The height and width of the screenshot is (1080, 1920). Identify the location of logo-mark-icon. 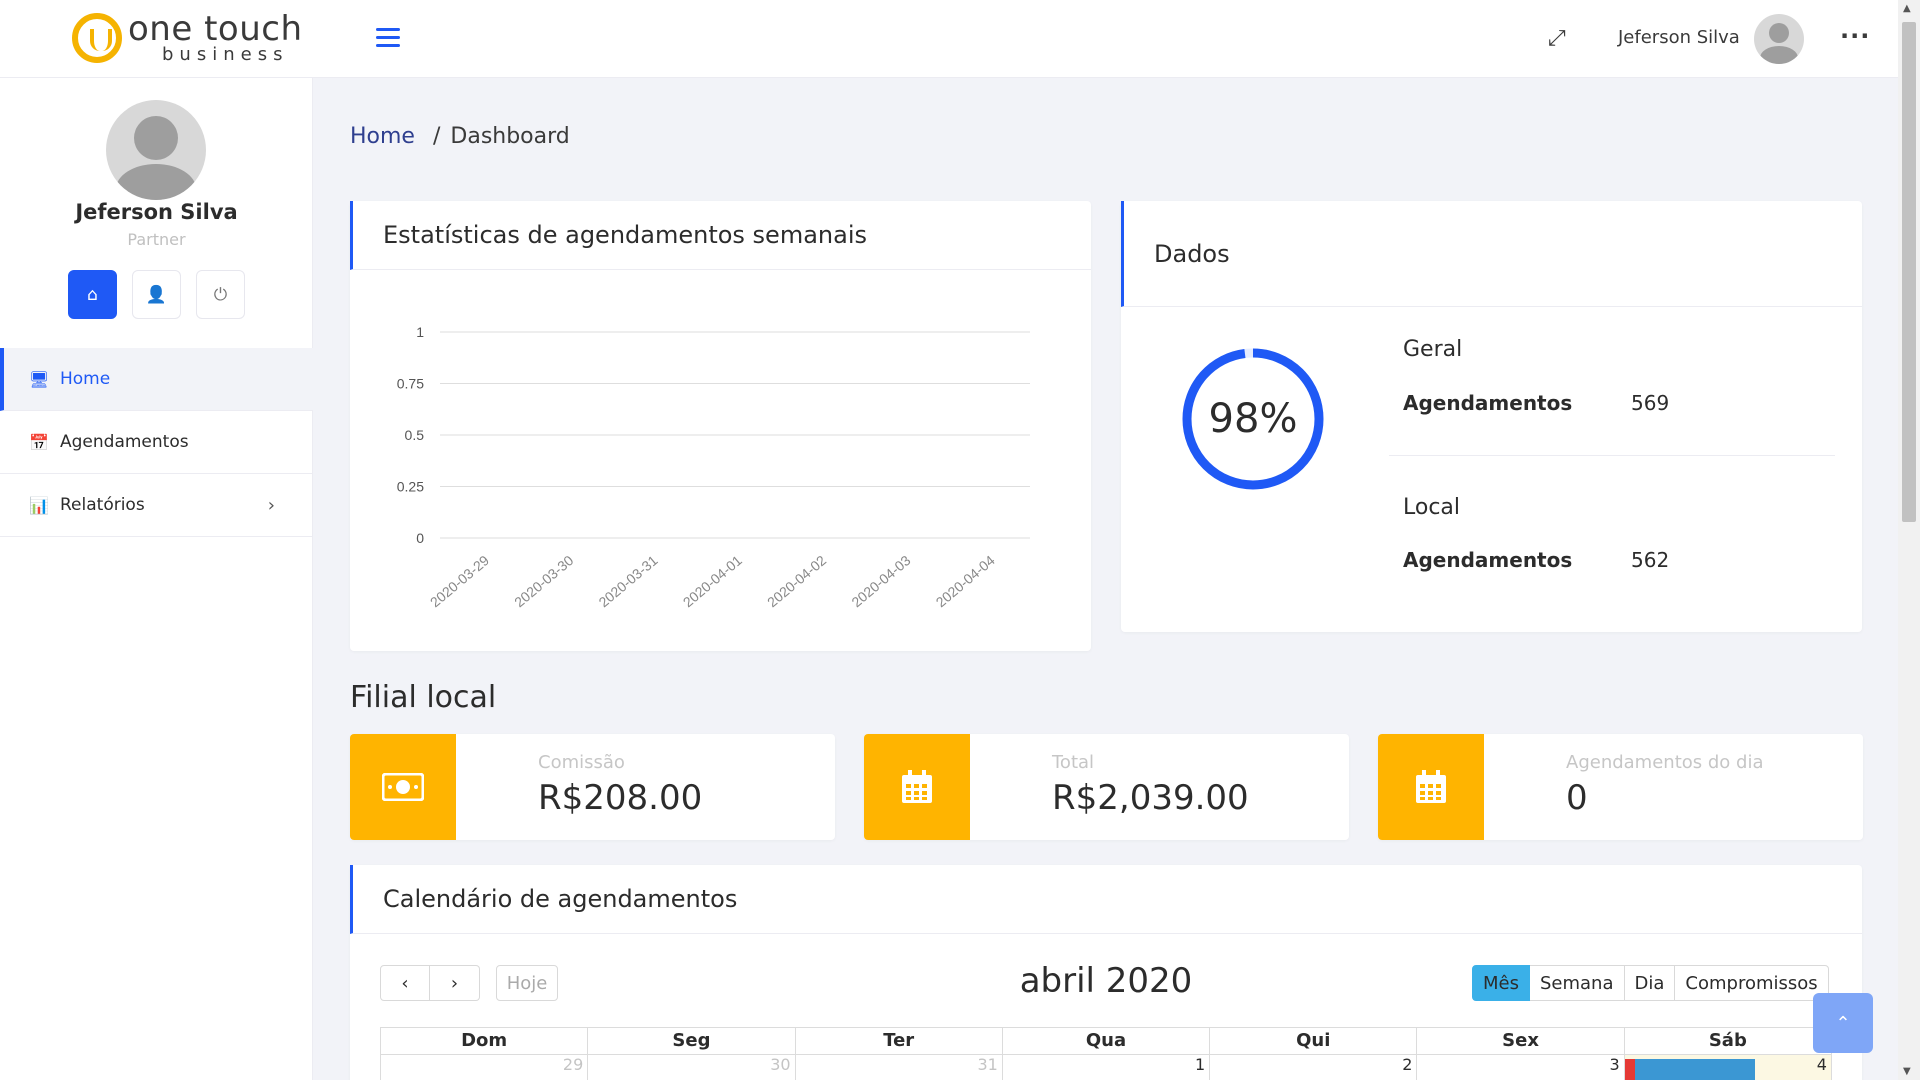
(97, 38).